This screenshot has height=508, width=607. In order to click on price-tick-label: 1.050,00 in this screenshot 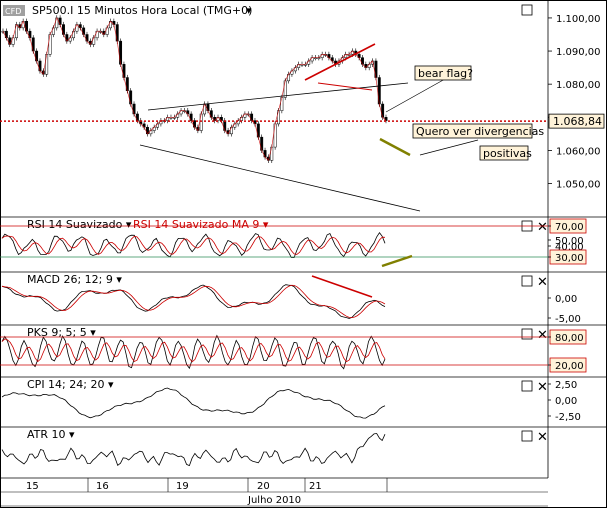, I will do `click(578, 185)`.